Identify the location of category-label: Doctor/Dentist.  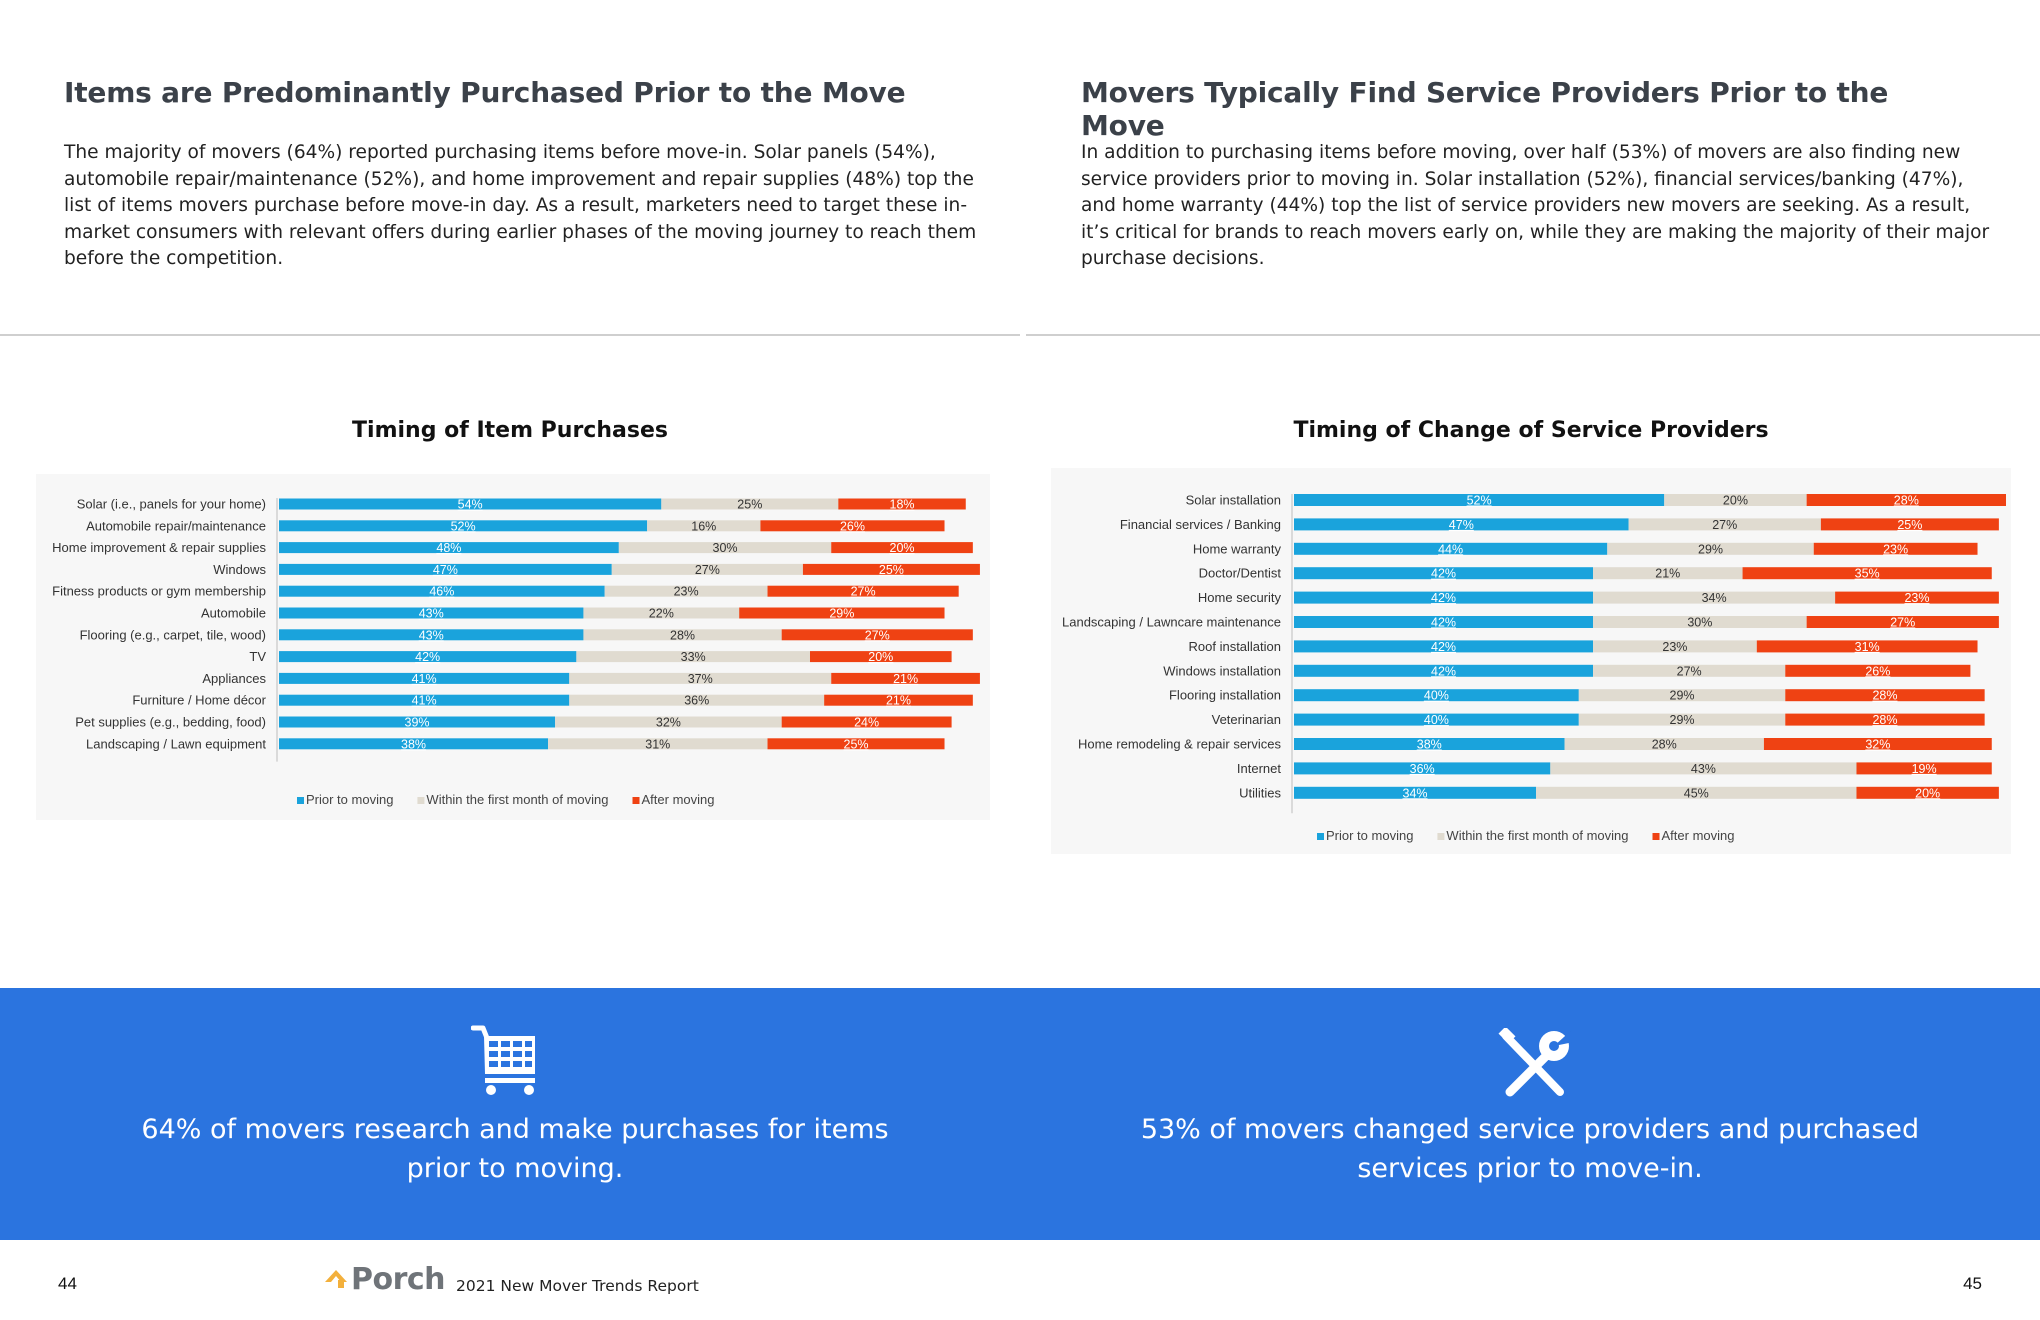
(1240, 573).